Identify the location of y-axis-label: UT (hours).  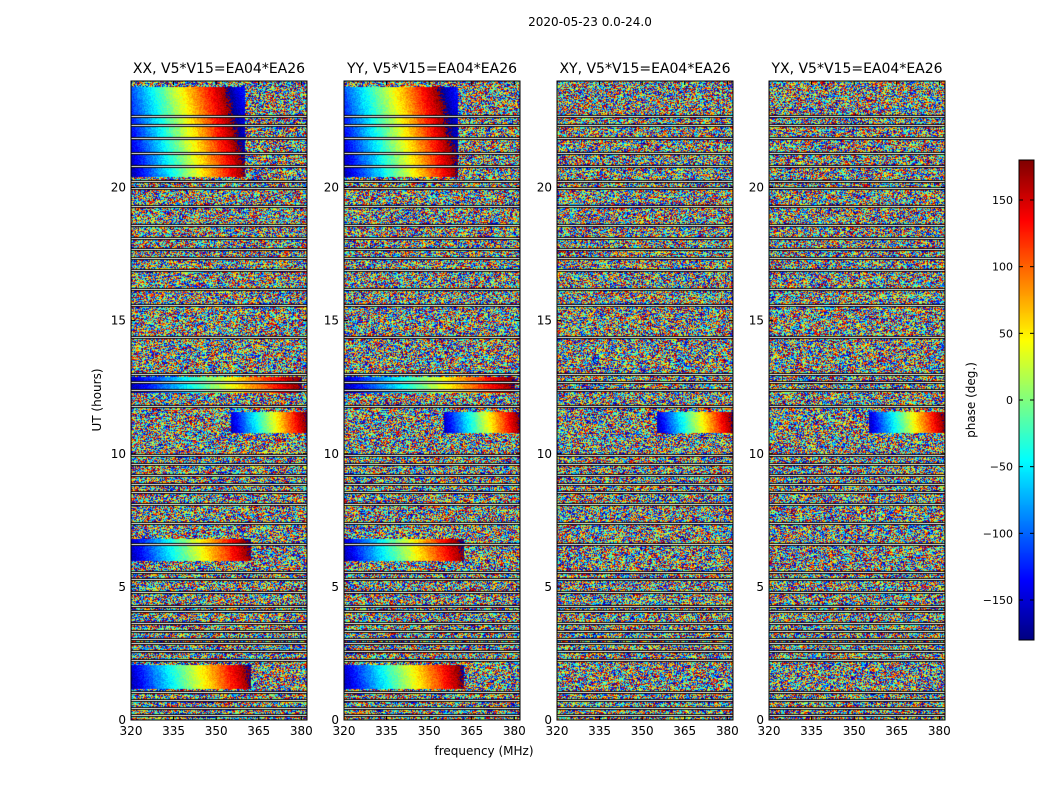
(97, 399).